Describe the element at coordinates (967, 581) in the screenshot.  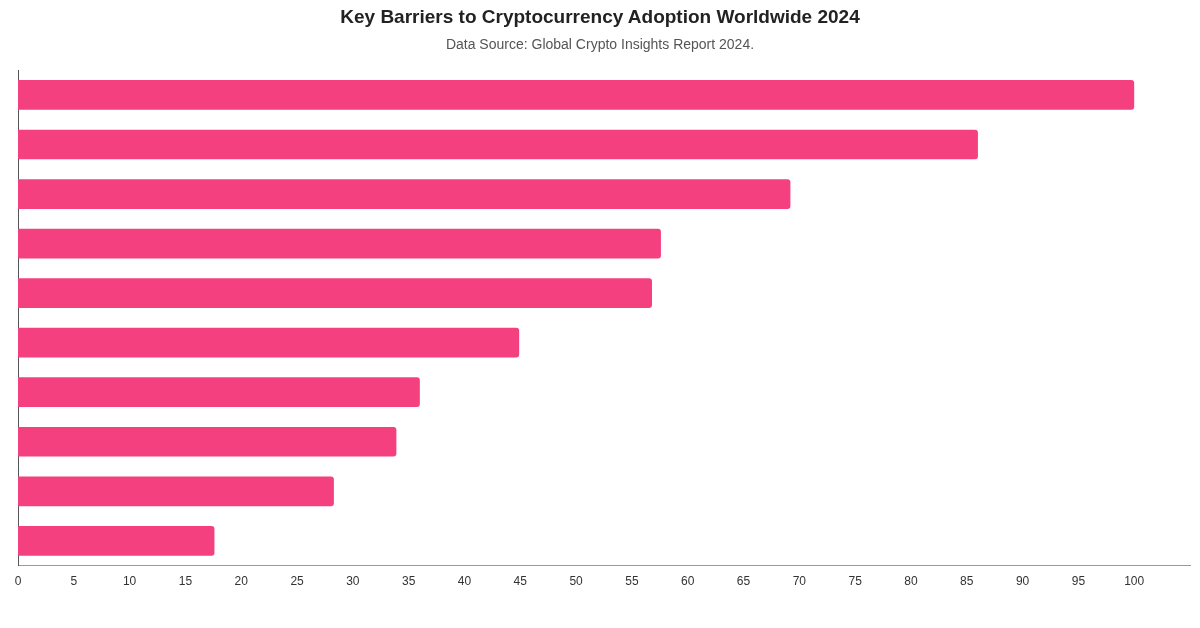
I see `x-tick-label: 85` at that location.